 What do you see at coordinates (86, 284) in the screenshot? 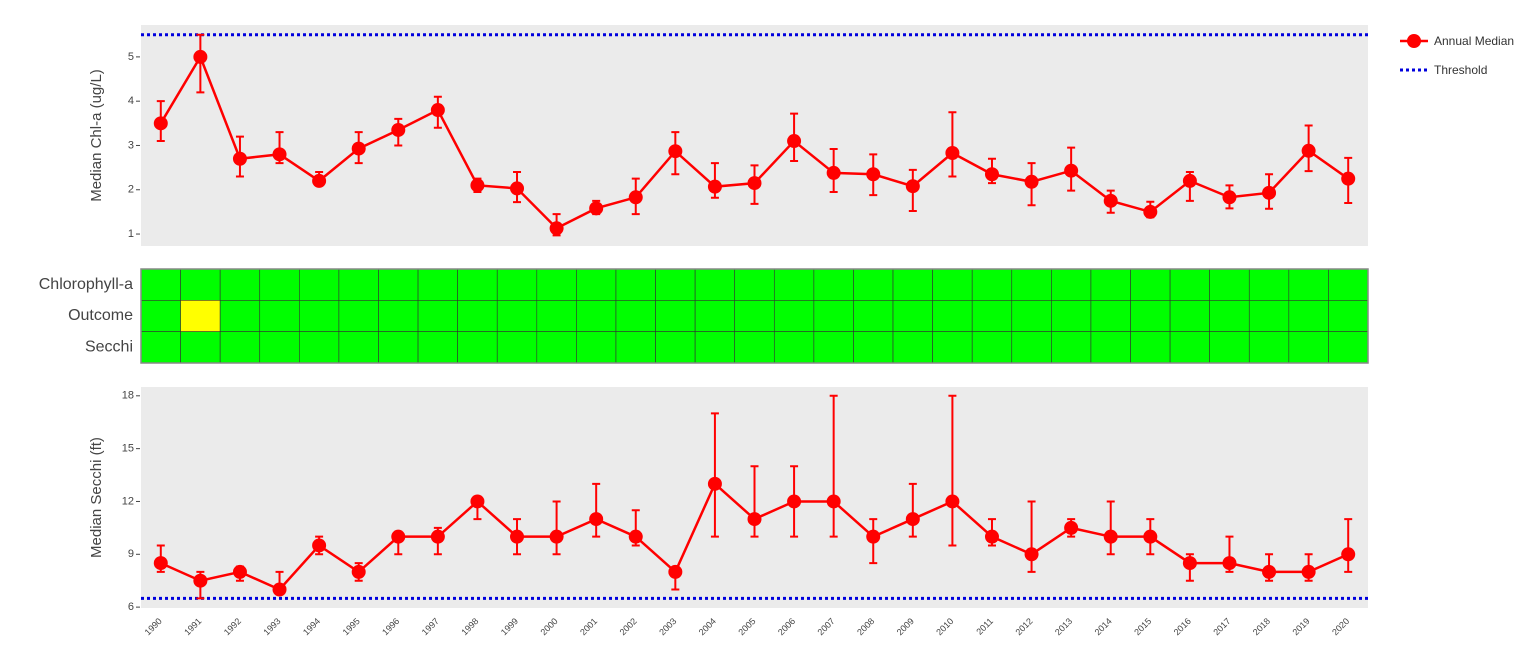
I see `row-label: Chlorophyll-a` at bounding box center [86, 284].